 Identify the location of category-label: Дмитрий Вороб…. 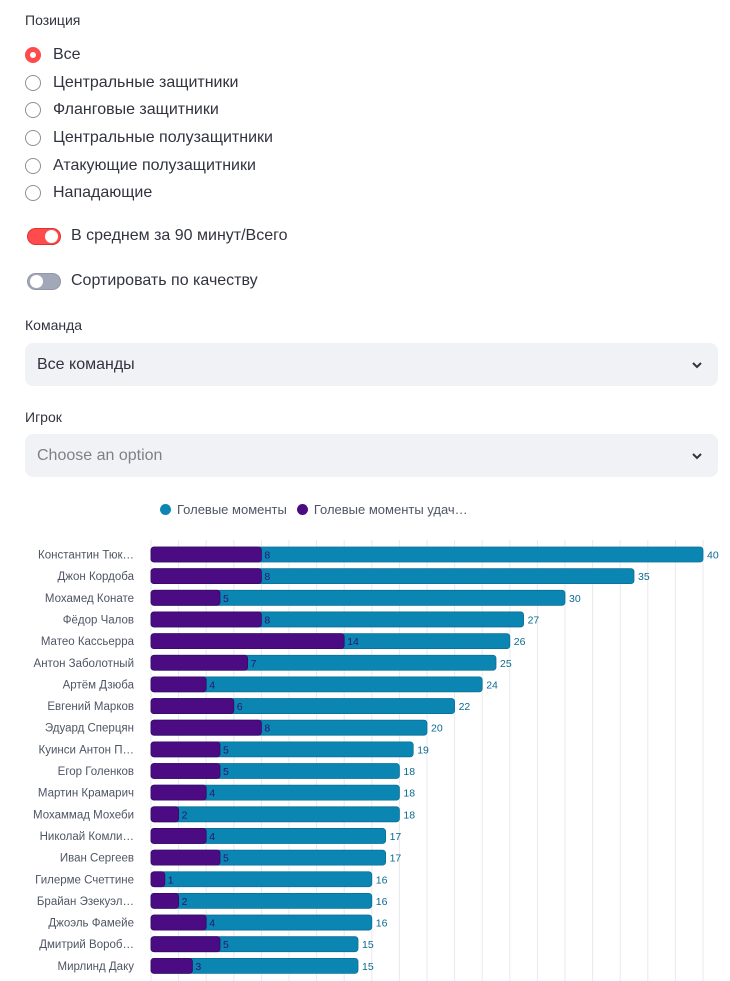
(86, 945).